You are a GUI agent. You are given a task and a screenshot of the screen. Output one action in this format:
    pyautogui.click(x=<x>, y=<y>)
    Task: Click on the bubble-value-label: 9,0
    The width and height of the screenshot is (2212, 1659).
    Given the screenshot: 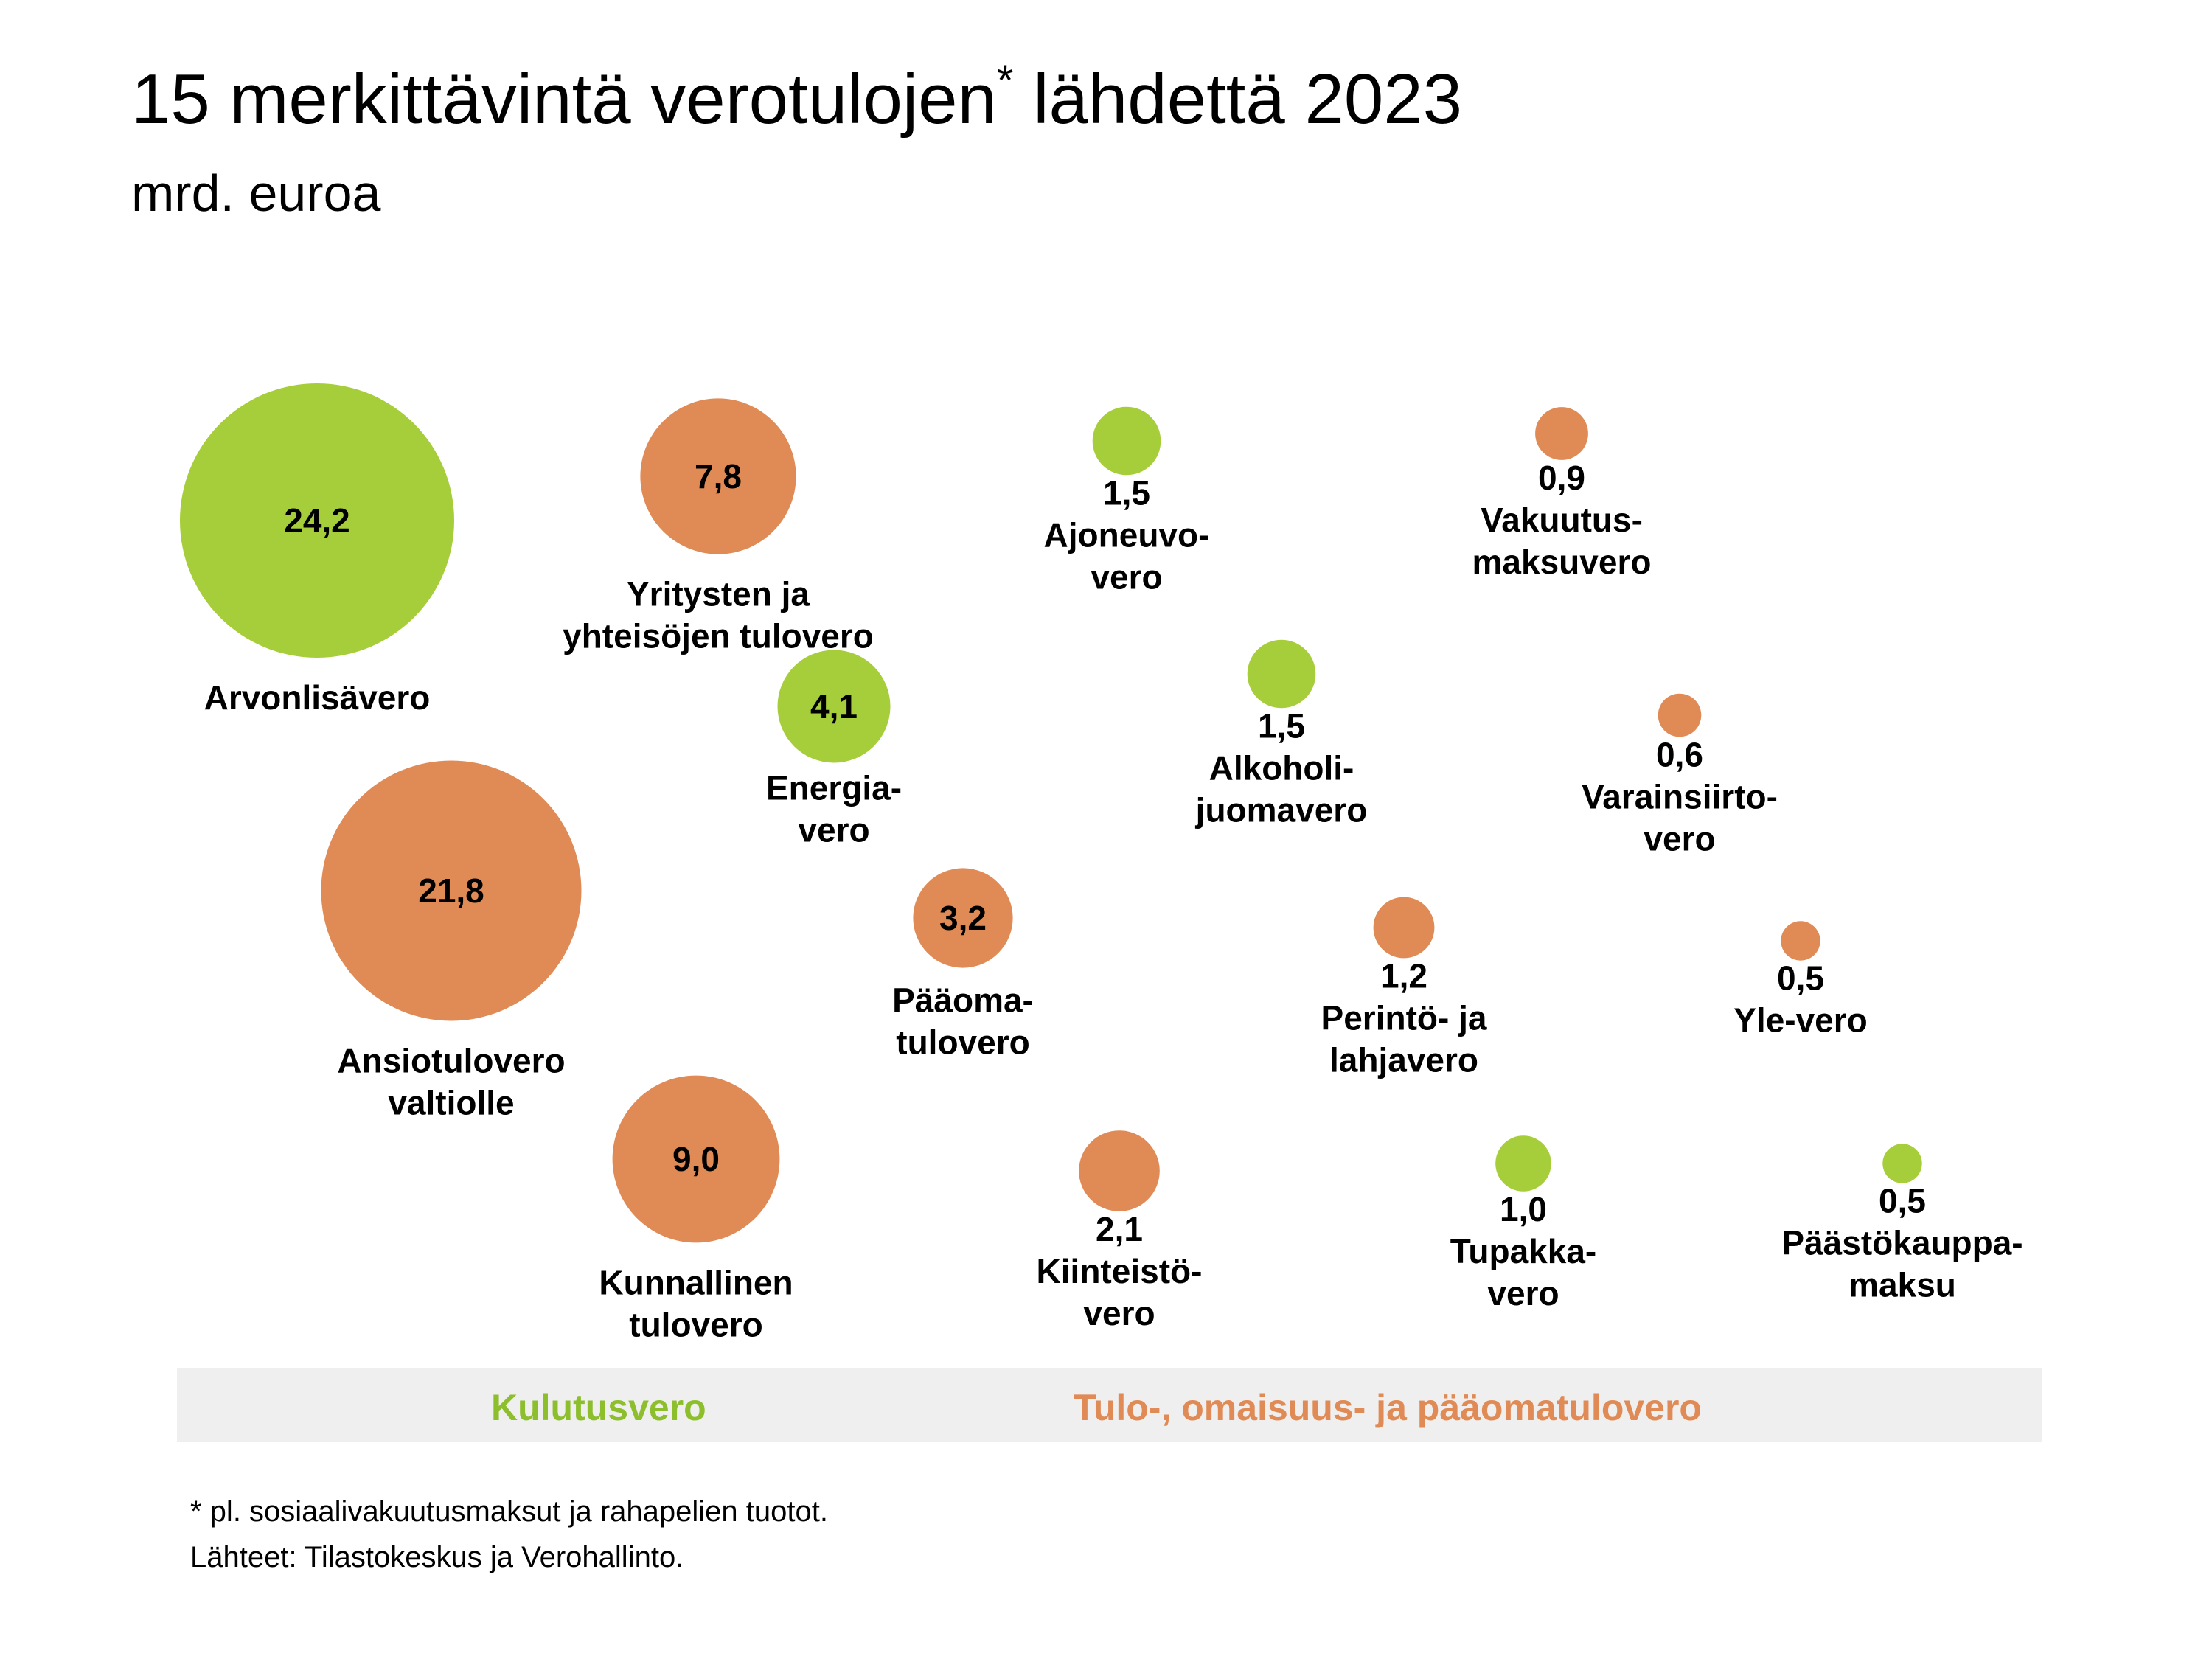 What is the action you would take?
    pyautogui.click(x=696, y=1159)
    